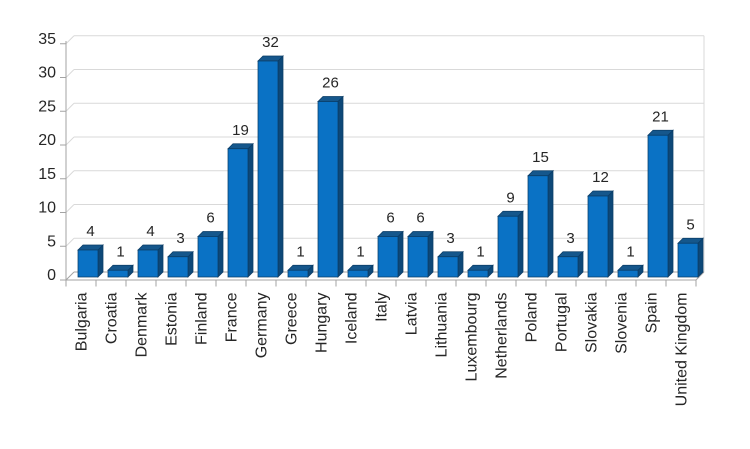 The height and width of the screenshot is (449, 750). I want to click on value-label-bulgaria: 4, so click(90, 231).